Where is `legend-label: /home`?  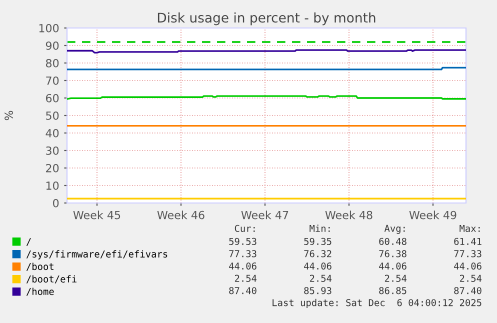
legend-label: /home is located at coordinates (40, 292).